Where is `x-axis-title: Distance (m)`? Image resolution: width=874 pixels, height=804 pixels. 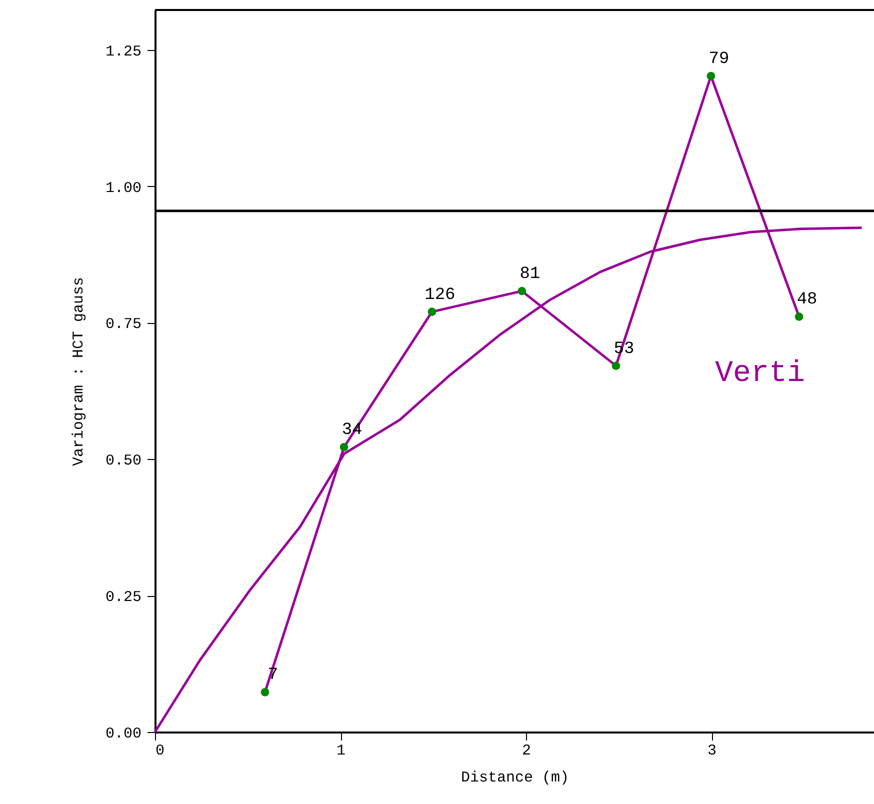
x-axis-title: Distance (m) is located at coordinates (515, 778).